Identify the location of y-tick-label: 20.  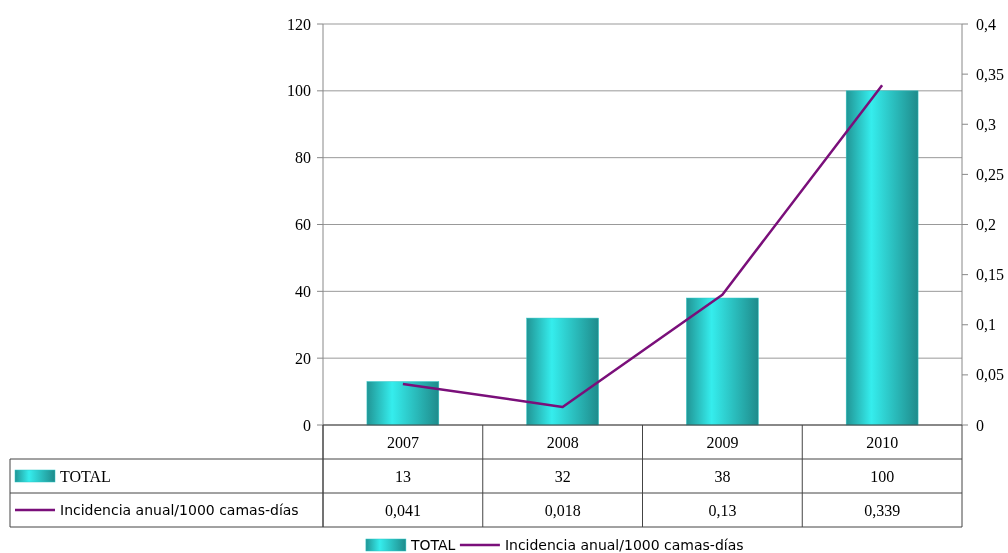
(303, 358).